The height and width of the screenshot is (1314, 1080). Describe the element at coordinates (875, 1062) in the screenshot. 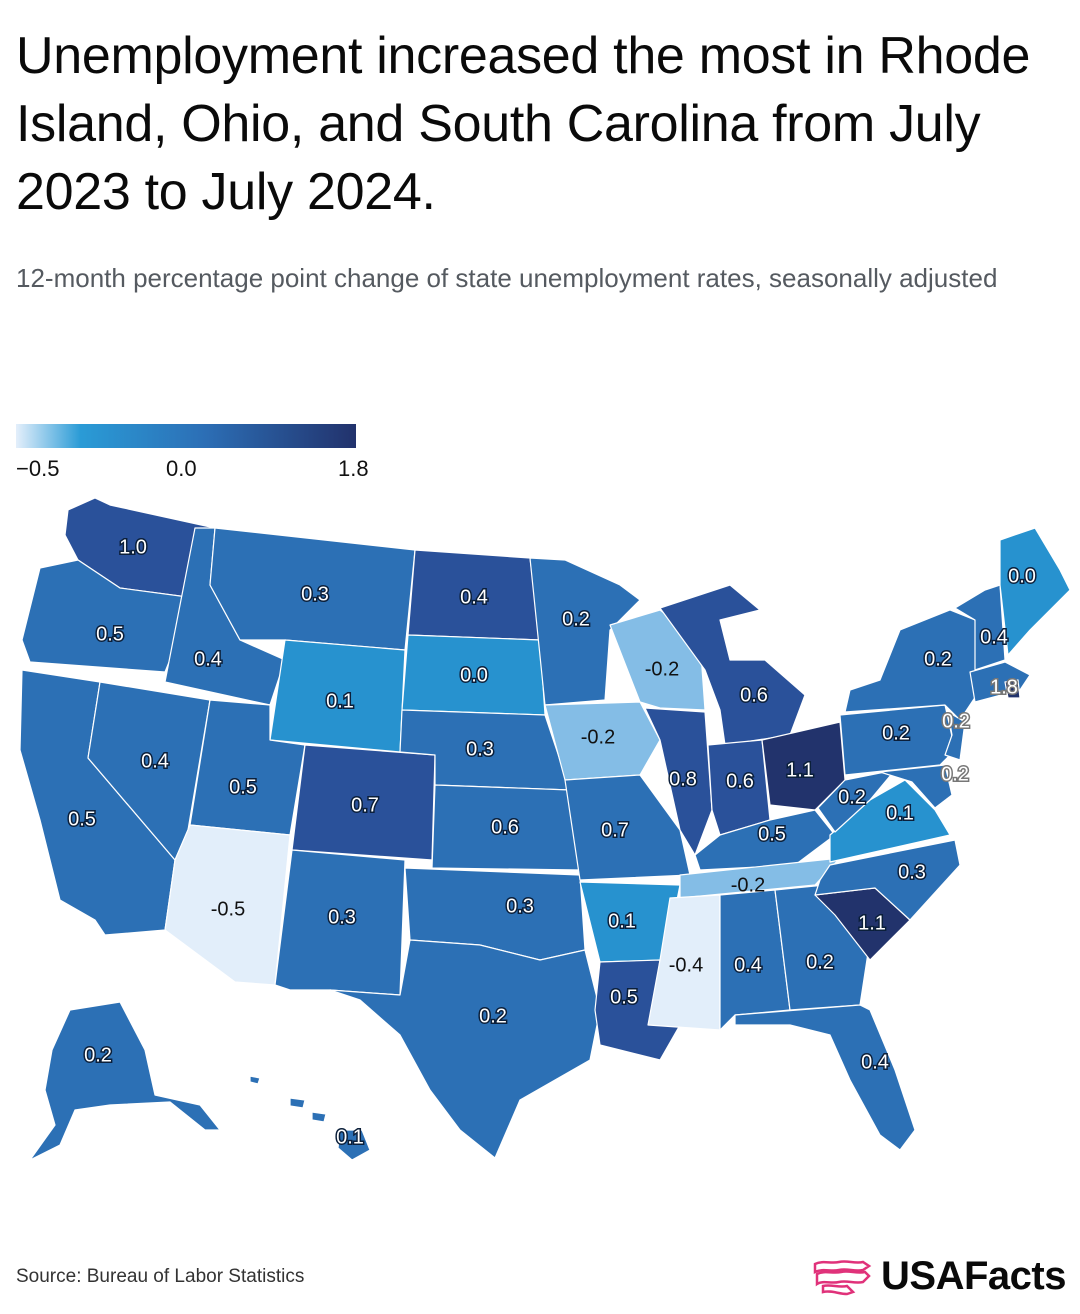

I see `label-fl: 0.4` at that location.